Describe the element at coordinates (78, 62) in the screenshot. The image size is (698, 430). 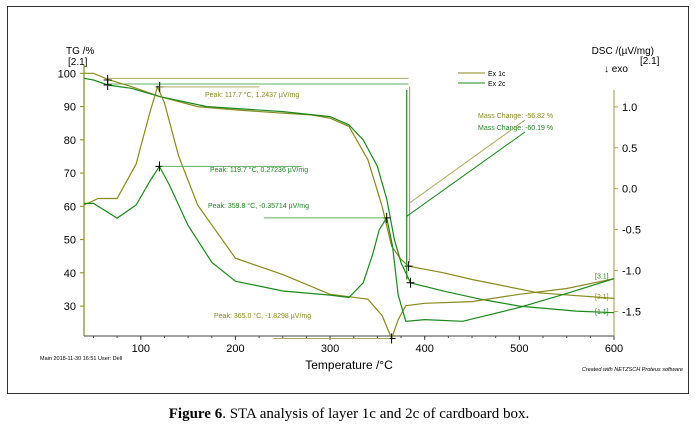
I see `left-axis-sub: [2.1]` at that location.